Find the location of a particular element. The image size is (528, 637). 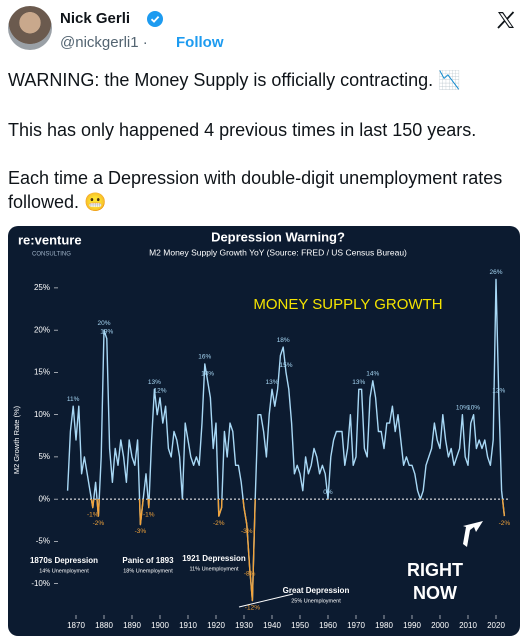

y-tick-label: 5% is located at coordinates (44, 456).